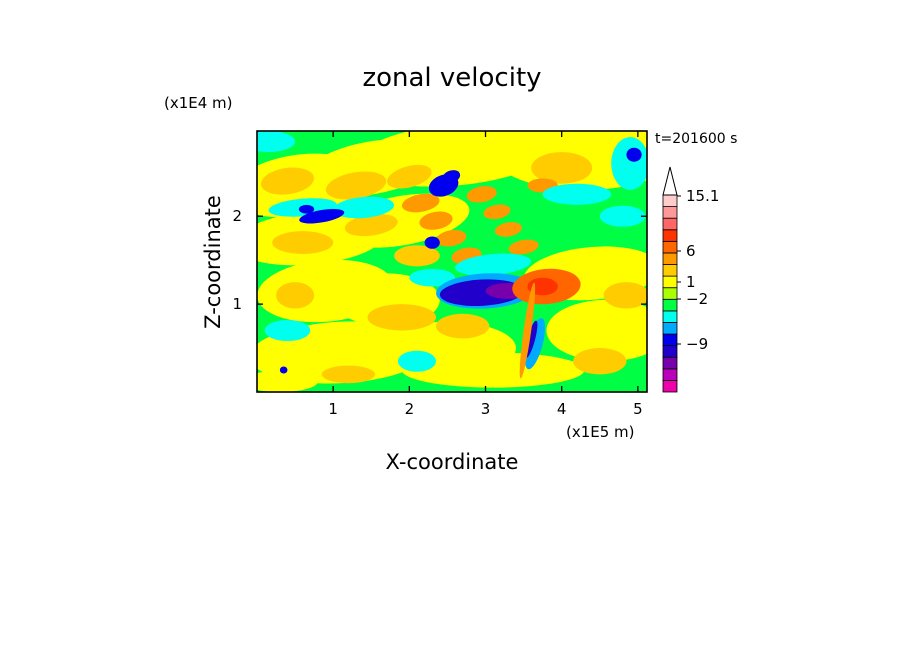 This screenshot has height=654, width=904. What do you see at coordinates (198, 103) in the screenshot?
I see `y-unit-label: (x1E4 m)` at bounding box center [198, 103].